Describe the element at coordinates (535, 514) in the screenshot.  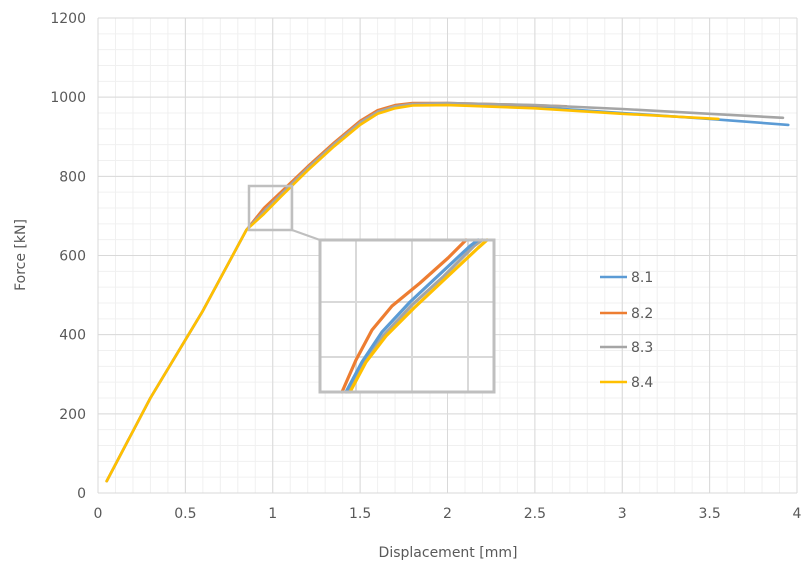
I see `x-tick-label: 2.5` at that location.